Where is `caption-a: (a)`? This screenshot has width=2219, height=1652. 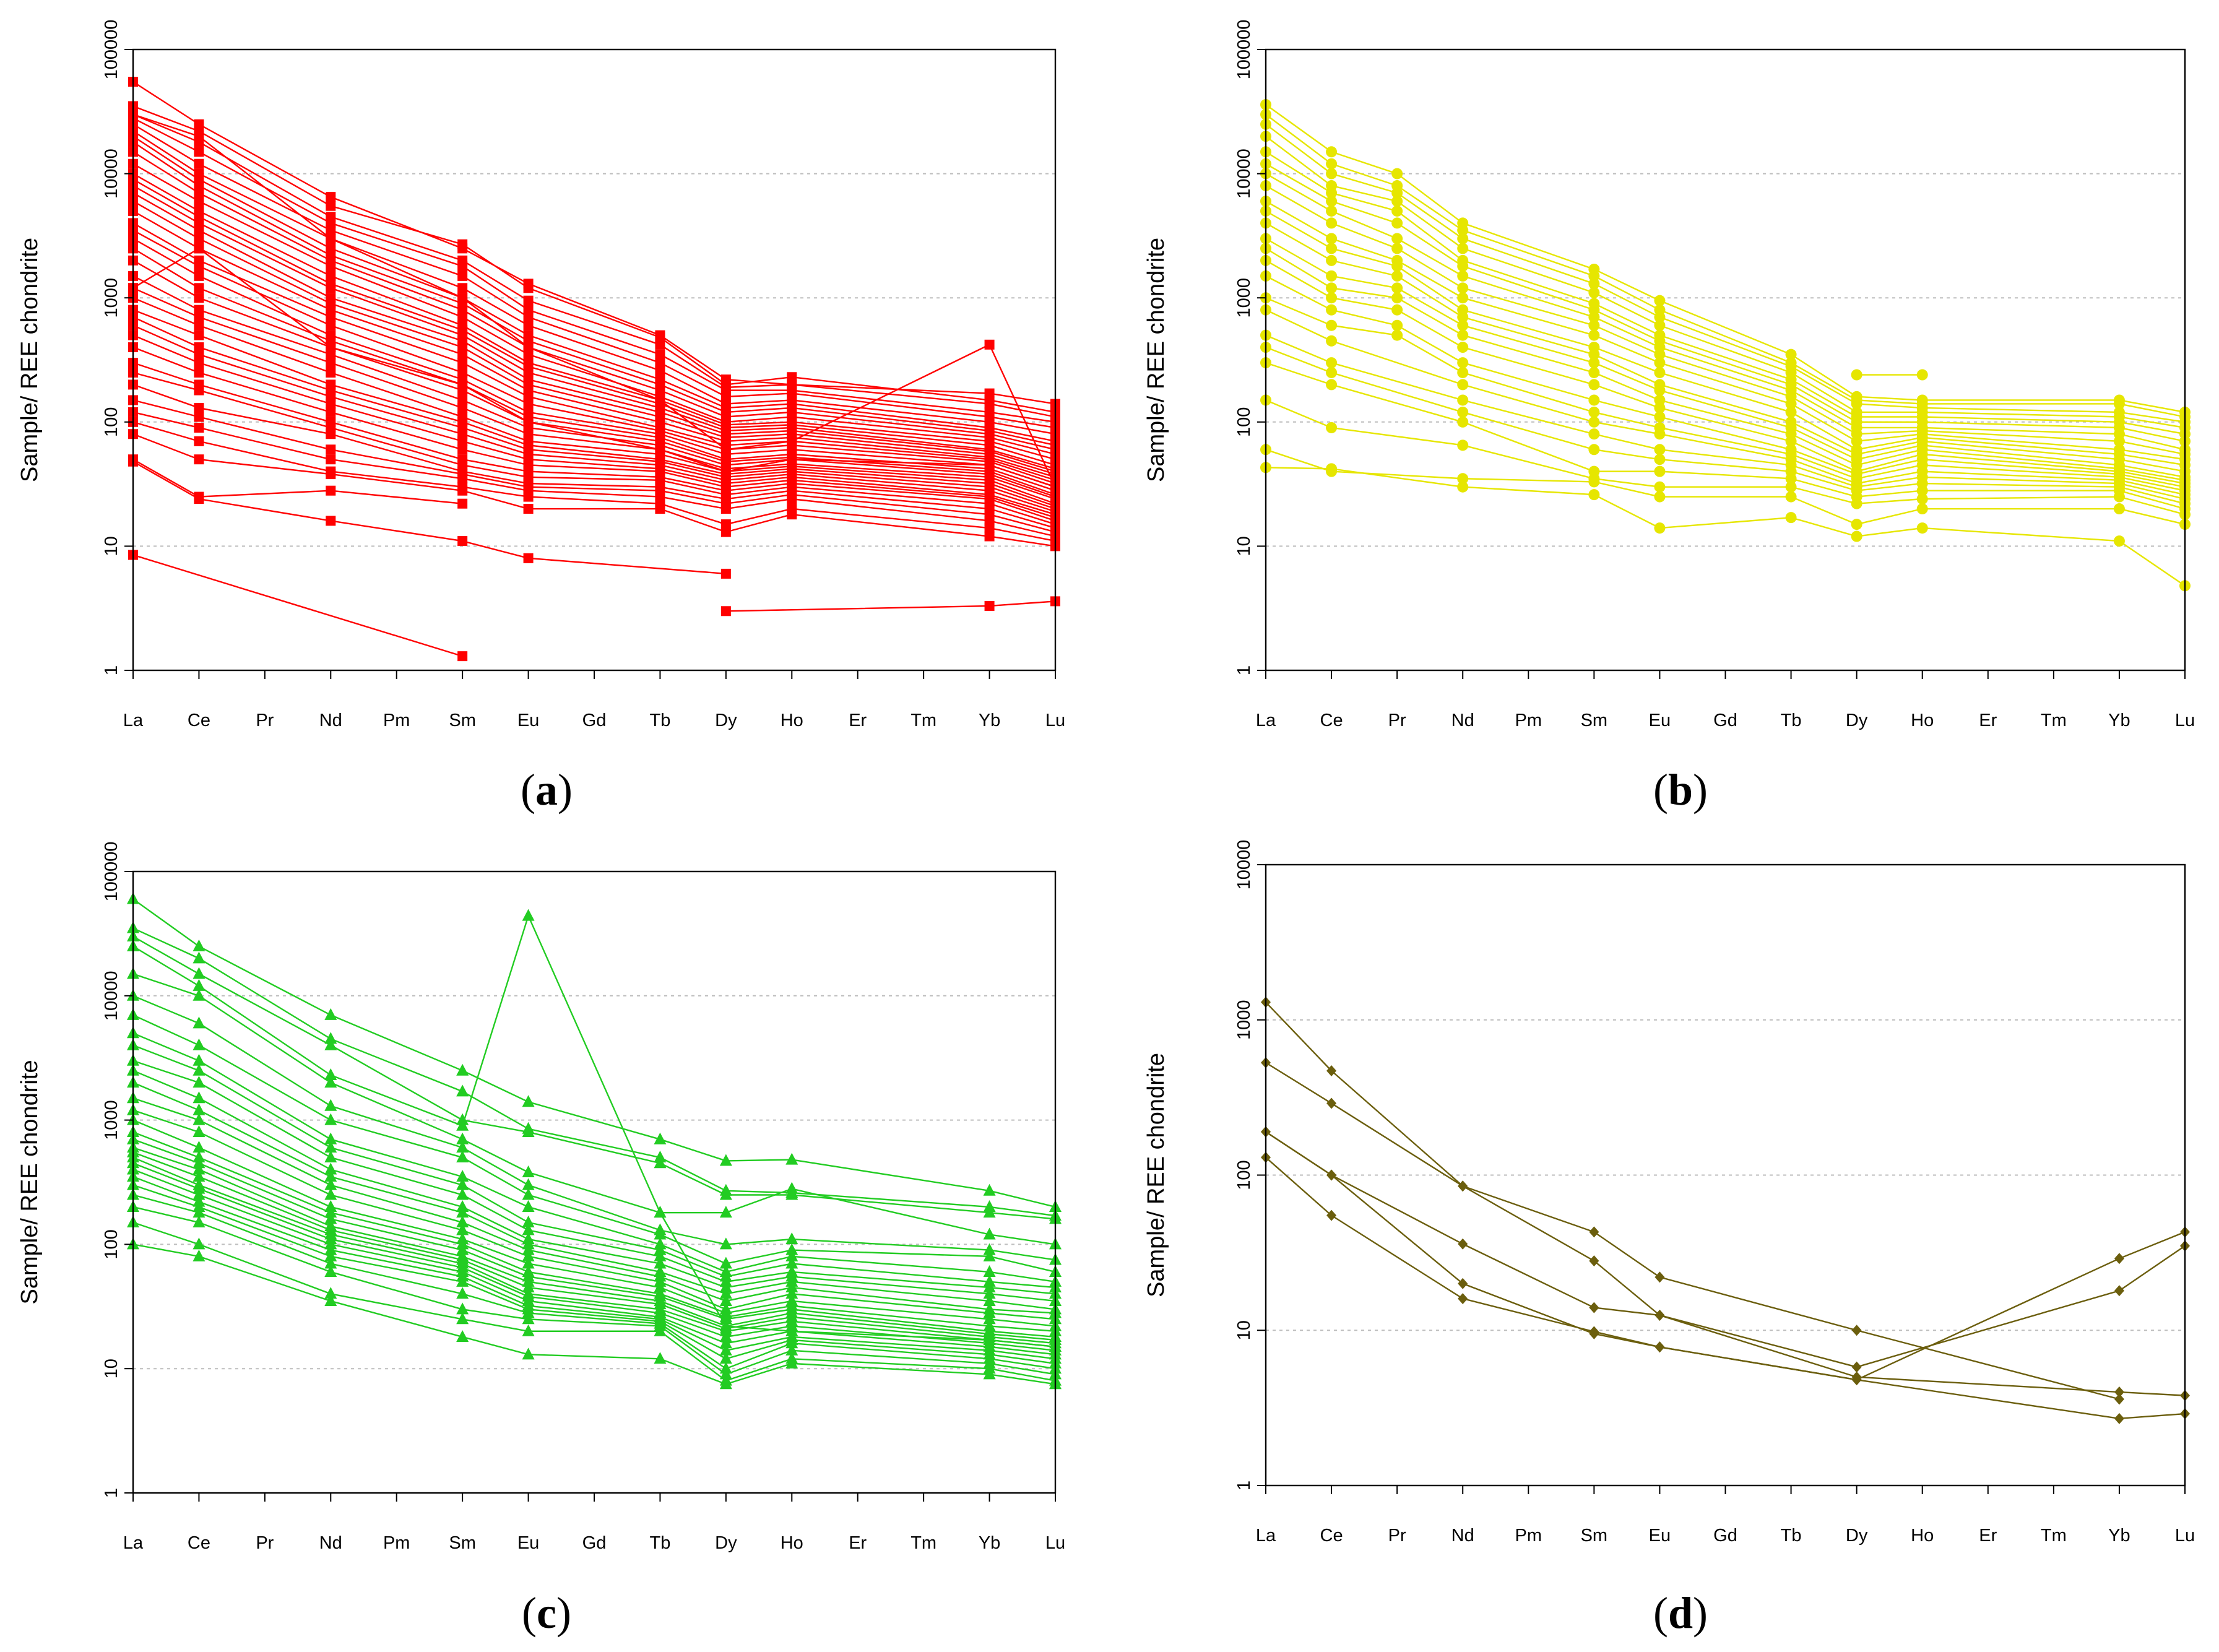
caption-a: (a) is located at coordinates (547, 790).